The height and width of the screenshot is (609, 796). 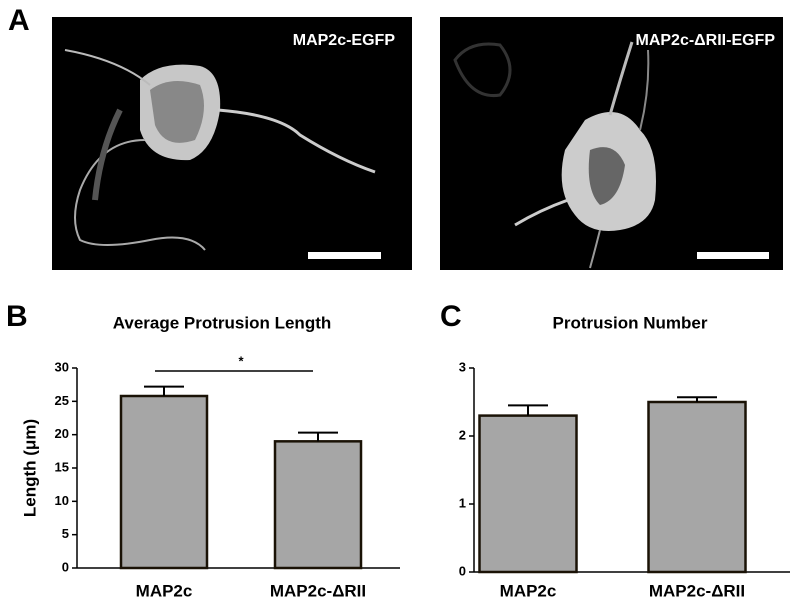 I want to click on y-tick-label: 20, so click(x=62, y=433).